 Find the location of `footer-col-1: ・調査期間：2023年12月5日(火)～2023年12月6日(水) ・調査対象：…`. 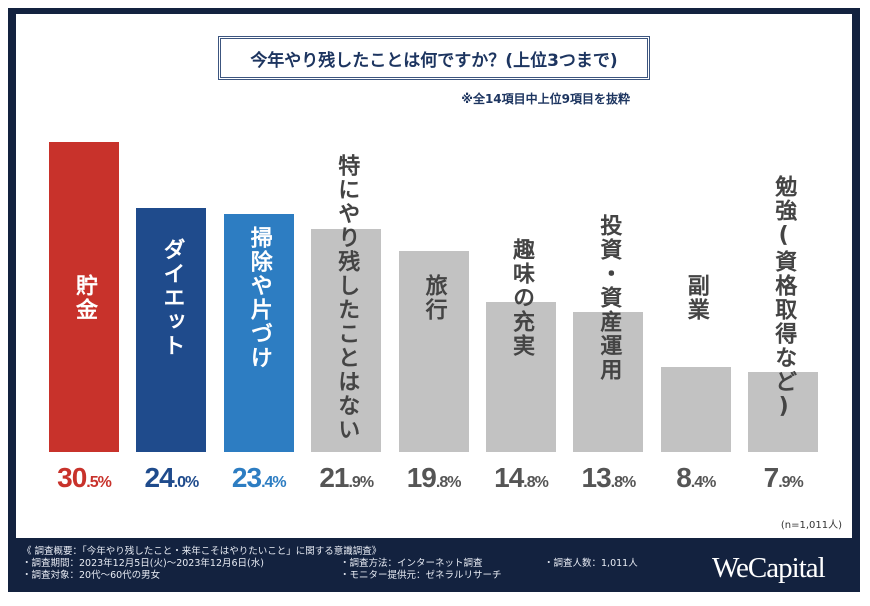

footer-col-1: ・調査期間：2023年12月5日(火)～2023年12月6日(水) ・調査対象：… is located at coordinates (143, 570).